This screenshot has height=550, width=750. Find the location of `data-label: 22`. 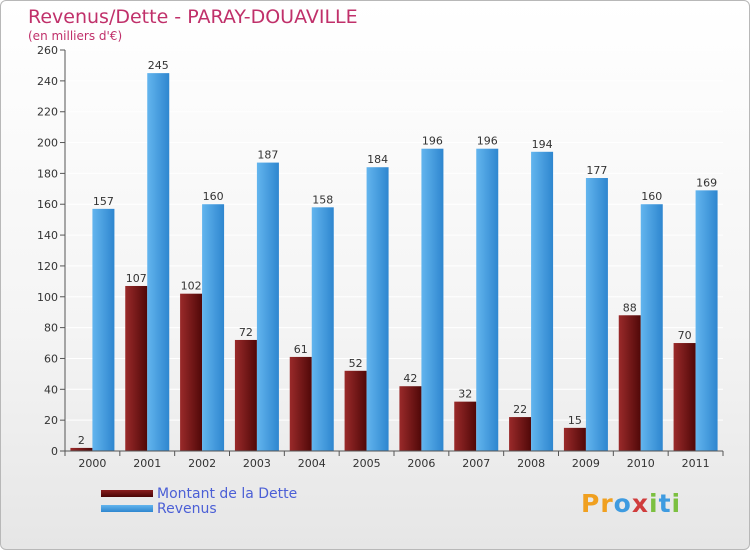

data-label: 22 is located at coordinates (520, 409).